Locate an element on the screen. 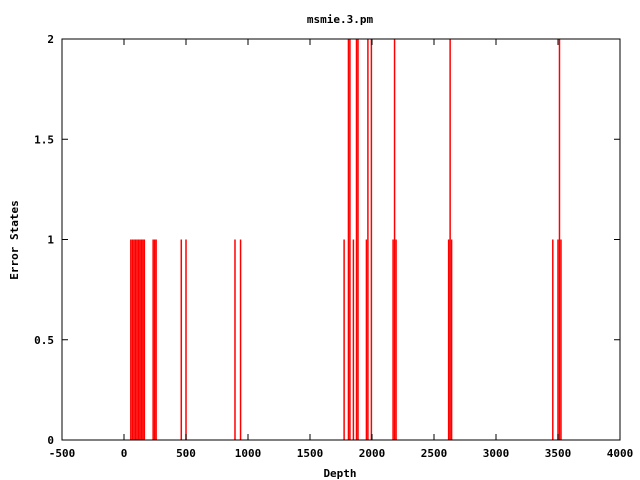 The height and width of the screenshot is (480, 640). y-tick-label: 1 is located at coordinates (50, 240).